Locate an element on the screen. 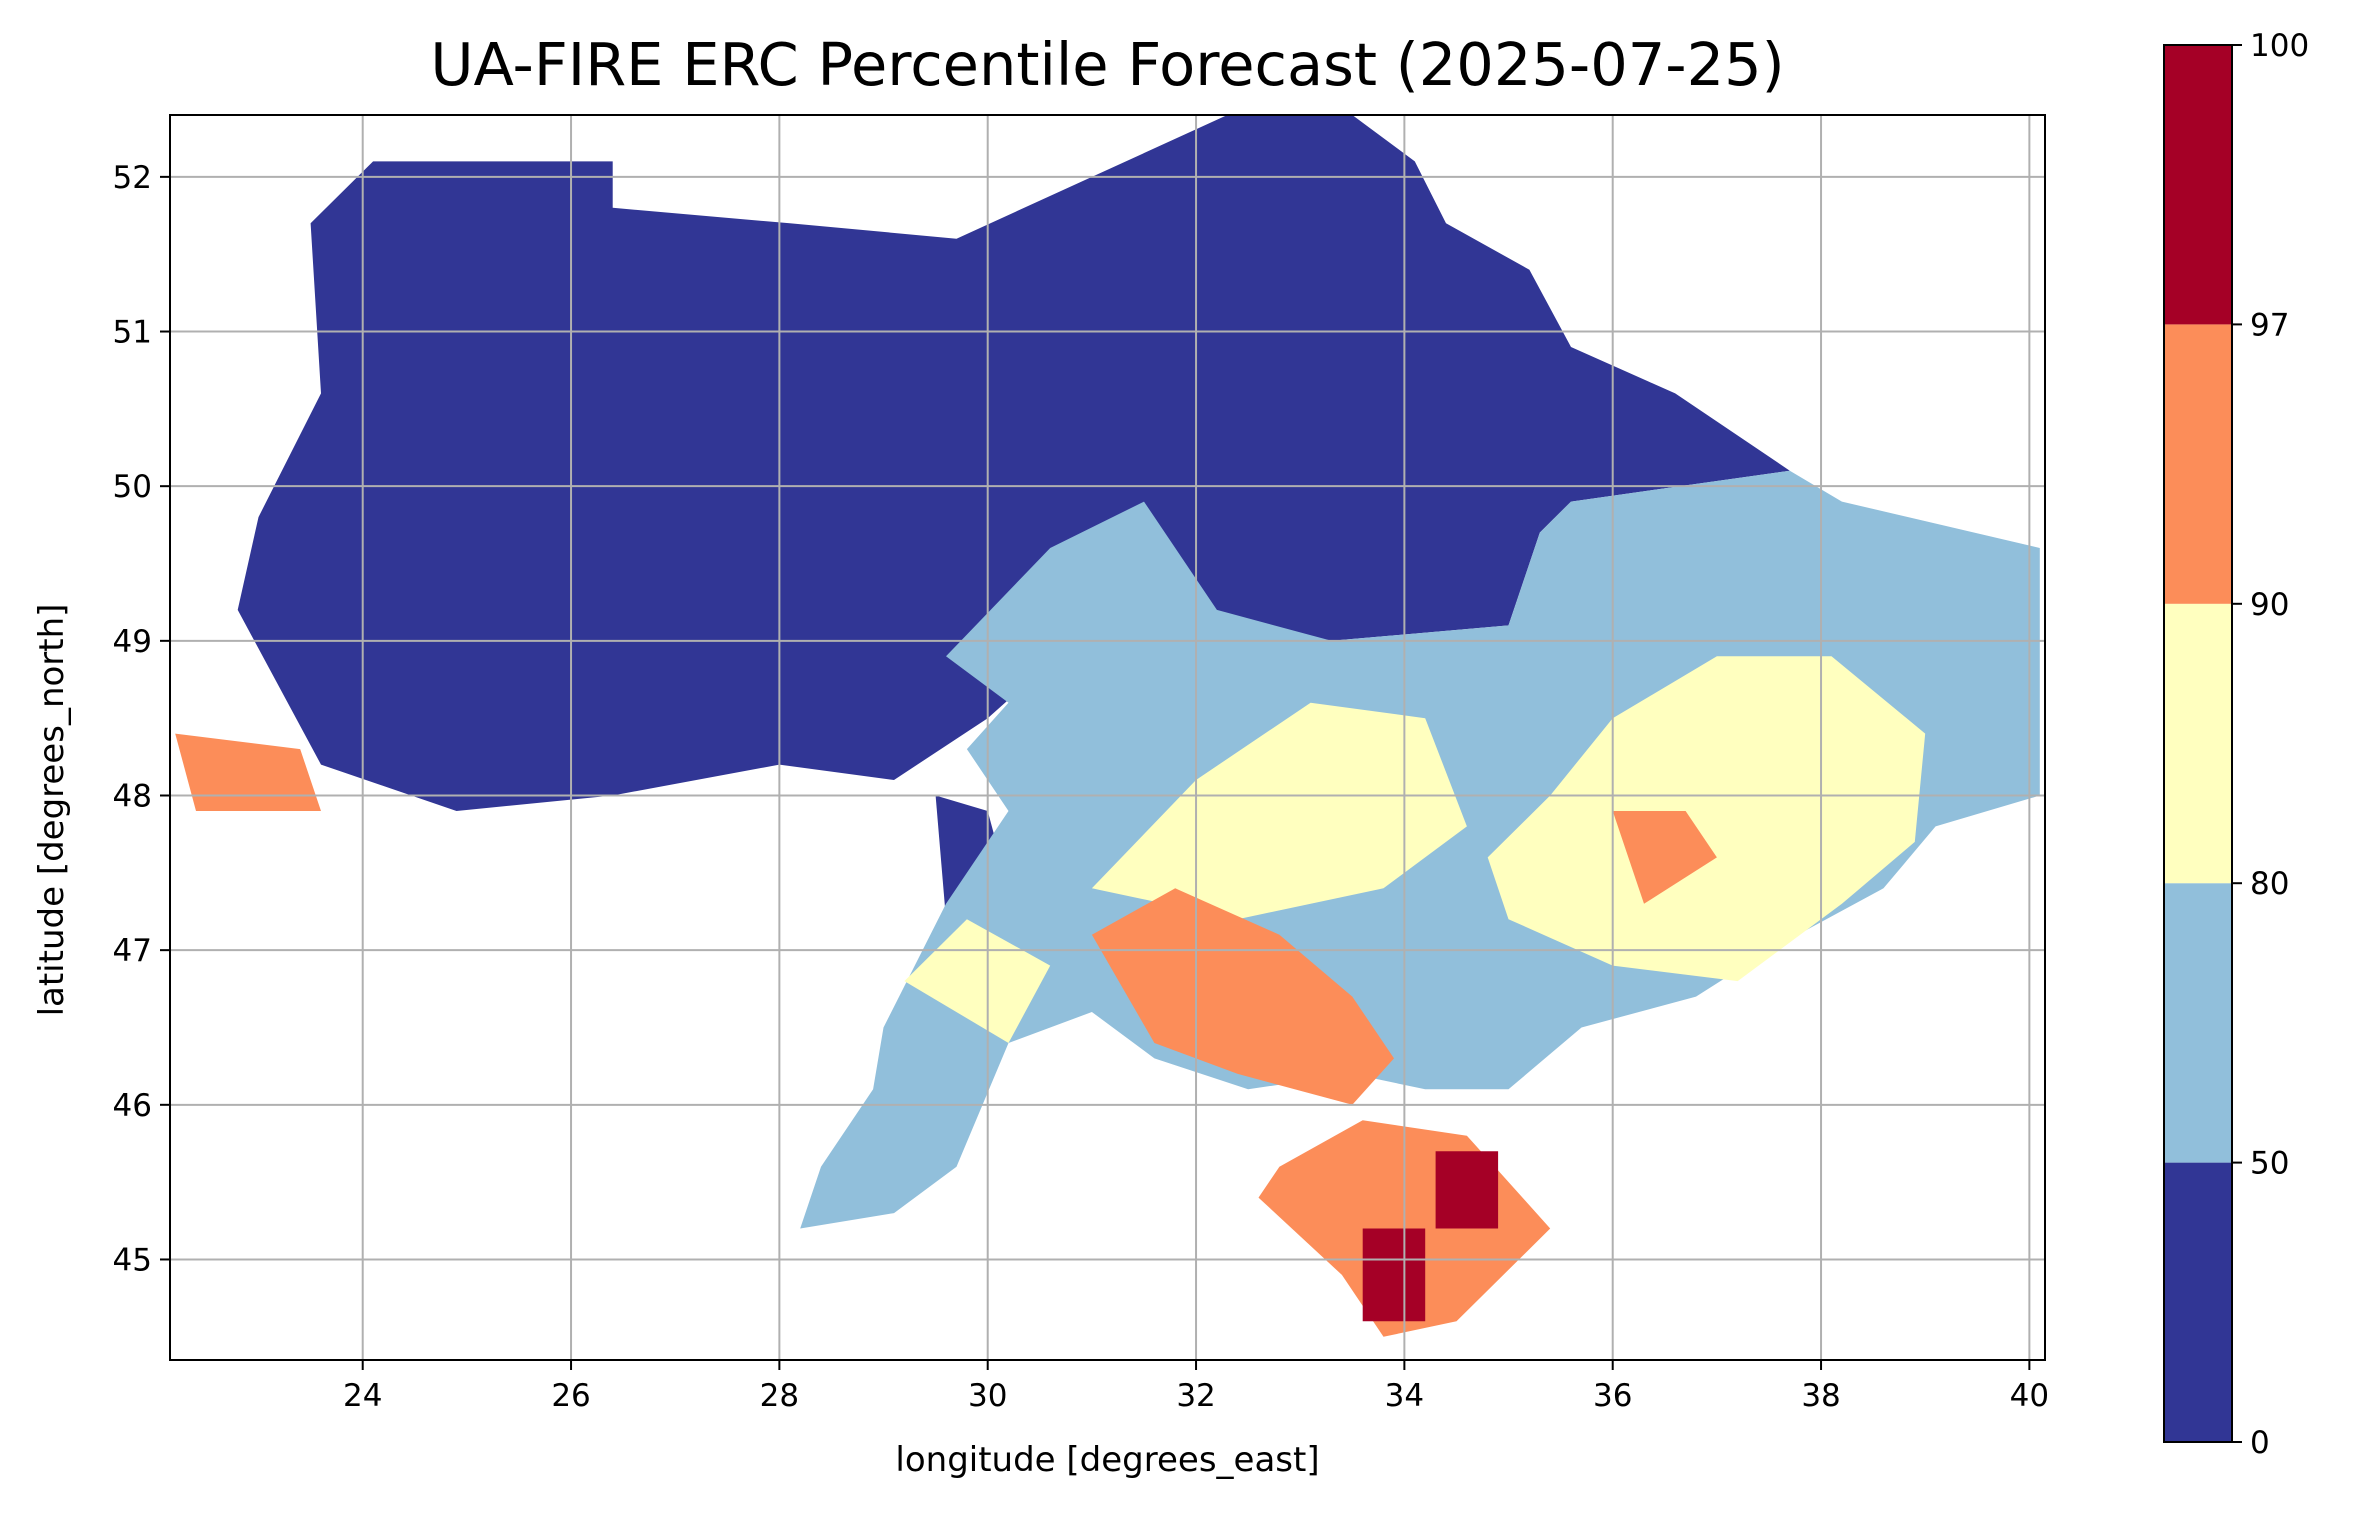  x-axis-ticks: 24 26 28 30 32 34 36 38 40 is located at coordinates (1196, 1387).